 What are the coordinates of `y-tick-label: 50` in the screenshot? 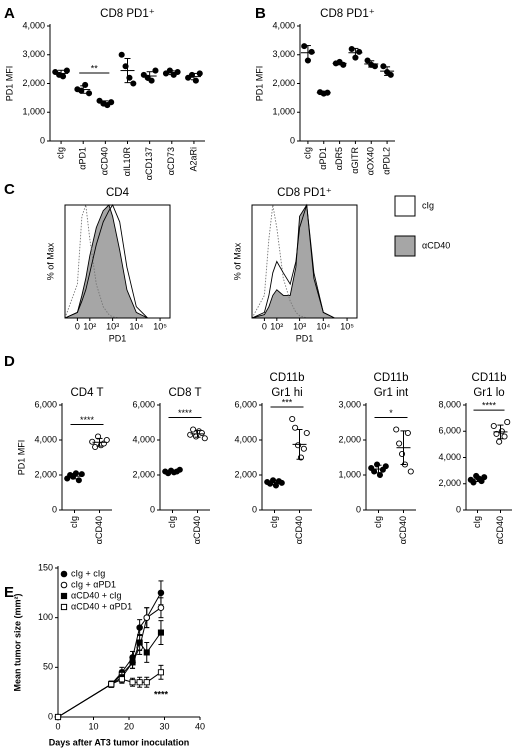 It's located at (48, 667).